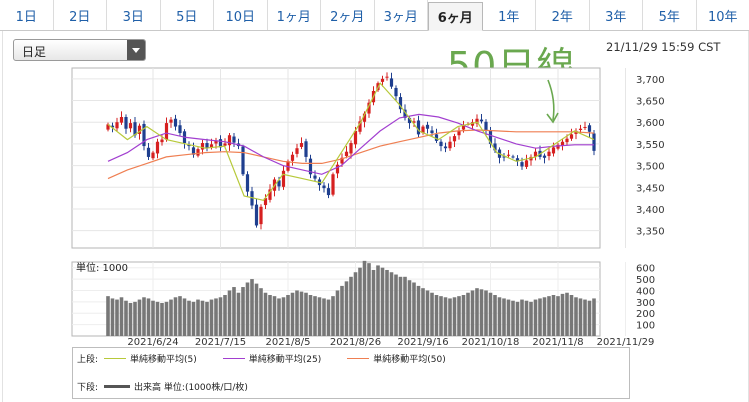 This screenshot has width=749, height=402. What do you see at coordinates (79, 50) in the screenshot?
I see `candle-period-dropdown: 日足` at bounding box center [79, 50].